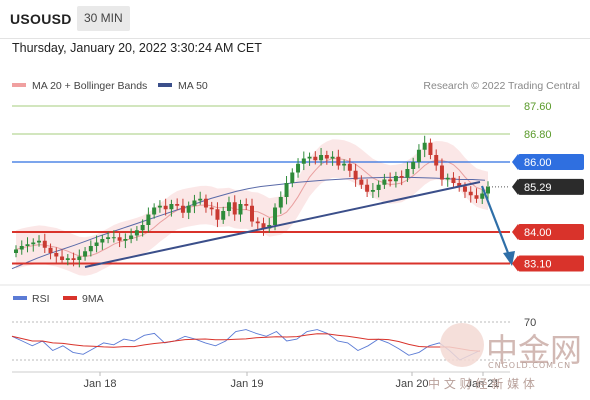 The height and width of the screenshot is (400, 590). I want to click on last-price-tag-bg, so click(551, 186).